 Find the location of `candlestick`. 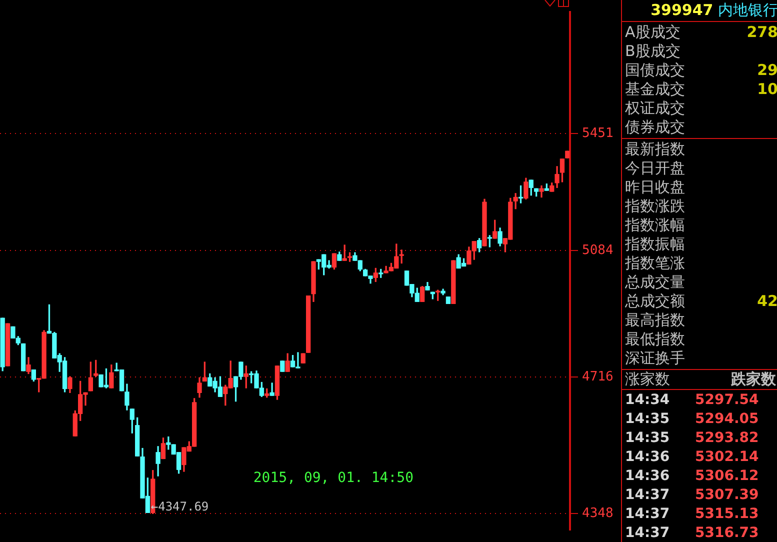

candlestick is located at coordinates (272, 389).